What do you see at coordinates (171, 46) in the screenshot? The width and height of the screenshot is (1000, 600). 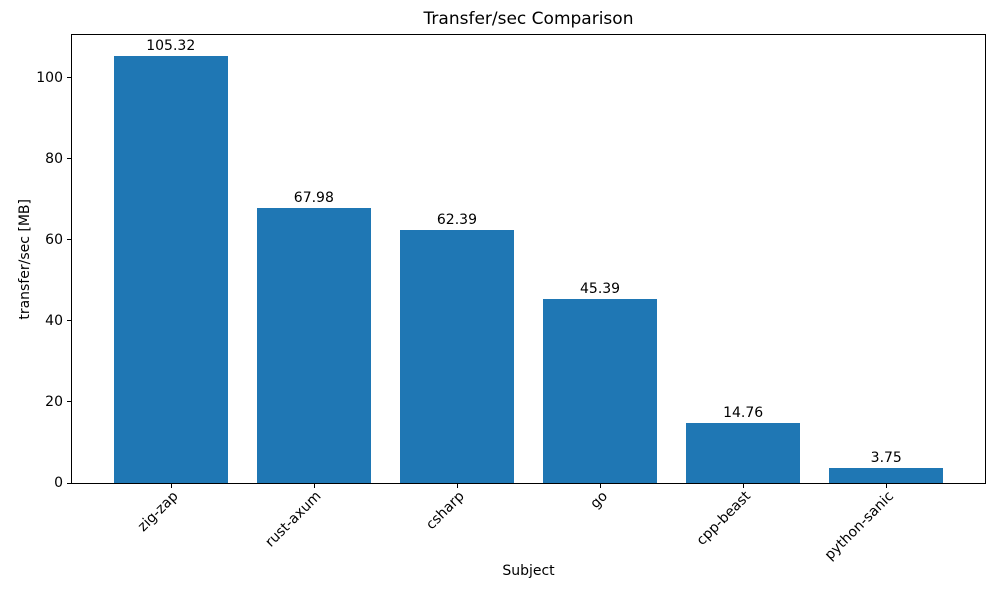 I see `bar-value-label: 105.32` at bounding box center [171, 46].